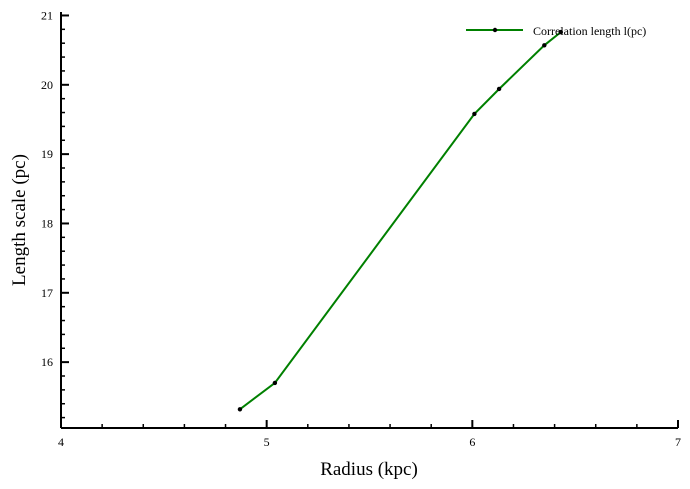  What do you see at coordinates (61, 442) in the screenshot?
I see `x-tick-label: 4` at bounding box center [61, 442].